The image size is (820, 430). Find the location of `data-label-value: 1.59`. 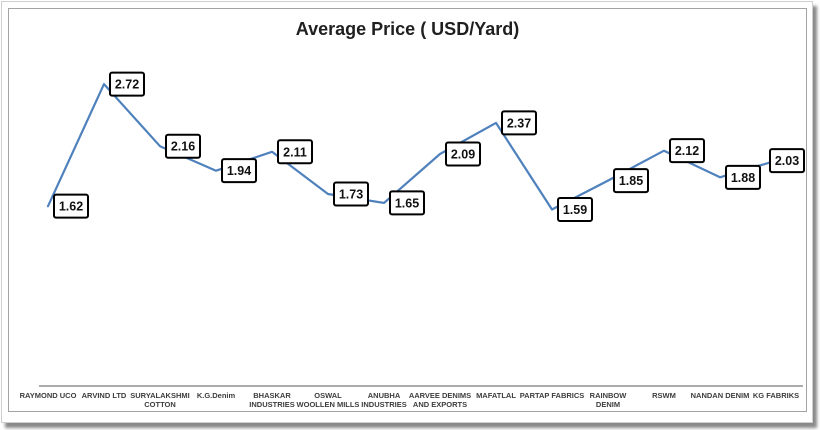

data-label-value: 1.59 is located at coordinates (575, 210).